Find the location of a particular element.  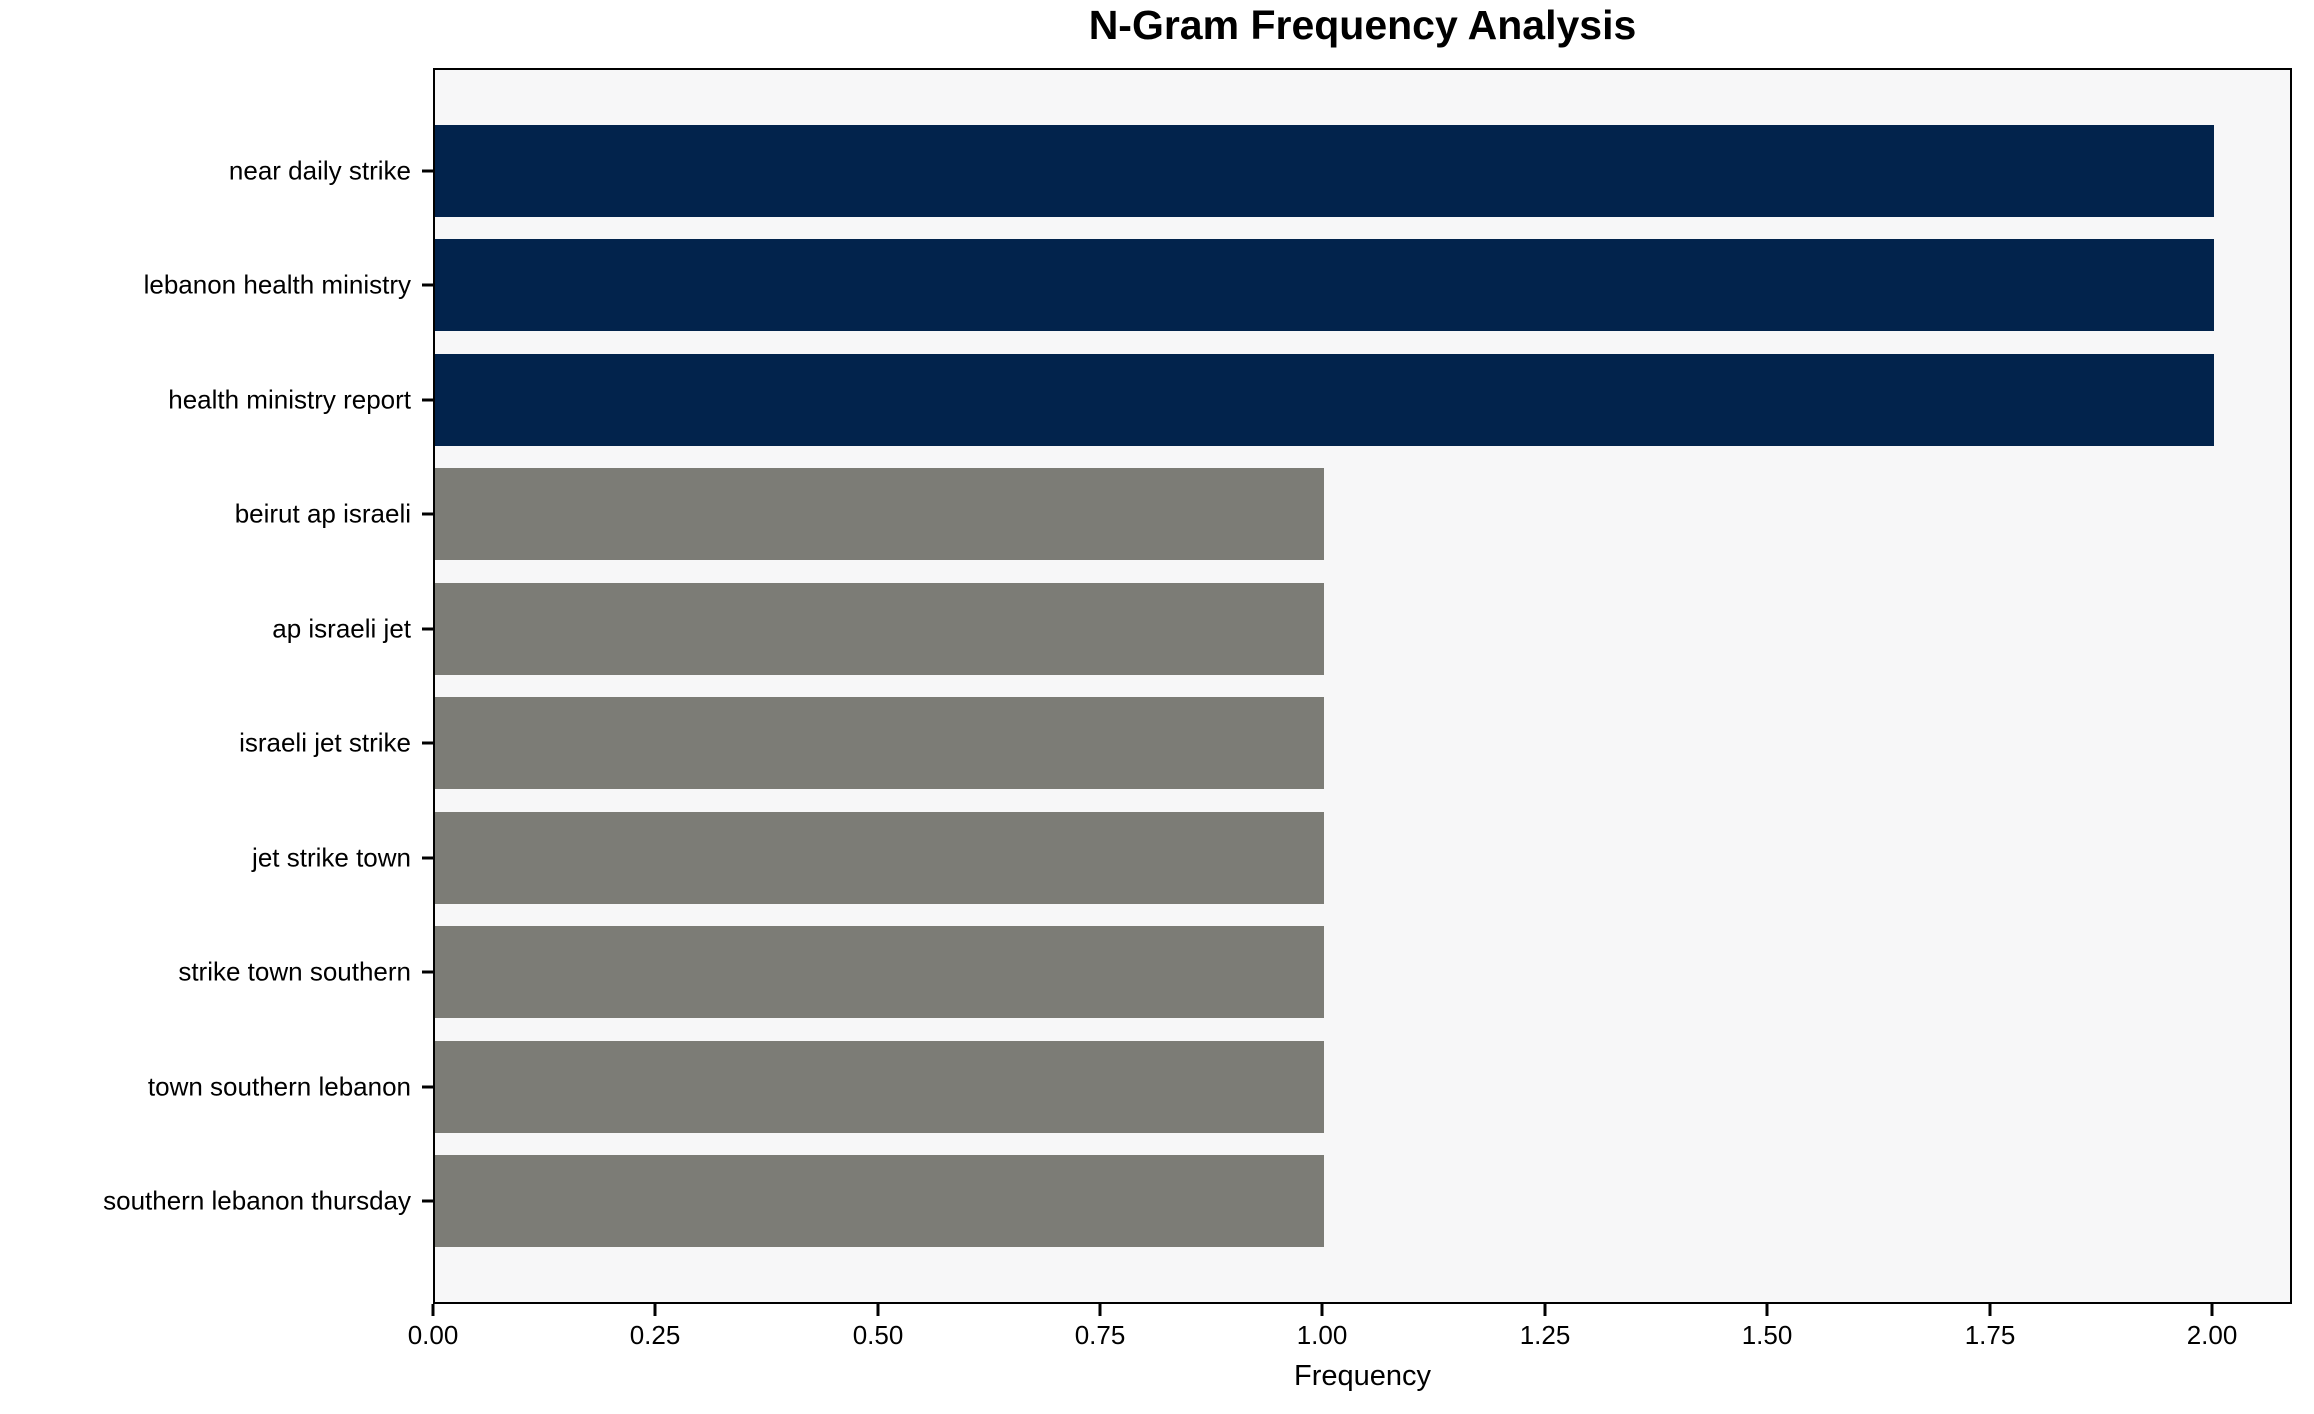

y-tick-label: town southern lebanon is located at coordinates (279, 1086).